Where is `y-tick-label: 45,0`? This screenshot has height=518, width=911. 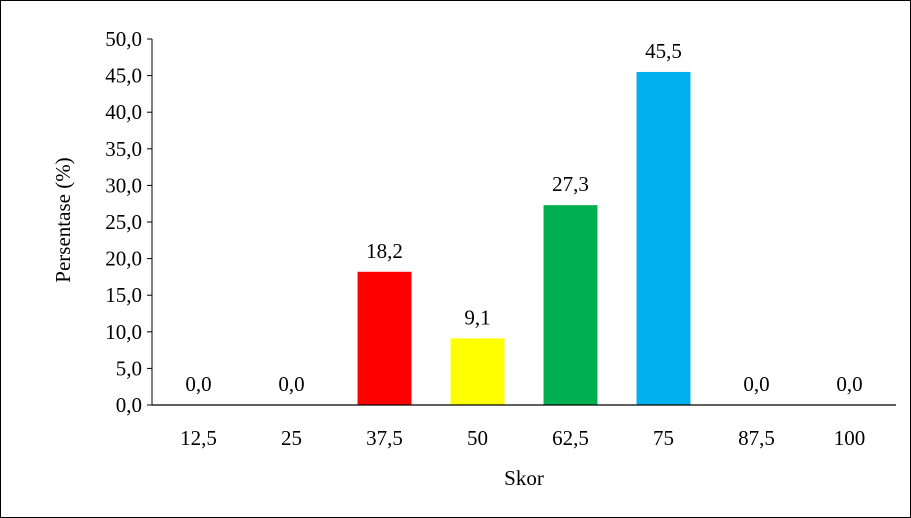
y-tick-label: 45,0 is located at coordinates (123, 76).